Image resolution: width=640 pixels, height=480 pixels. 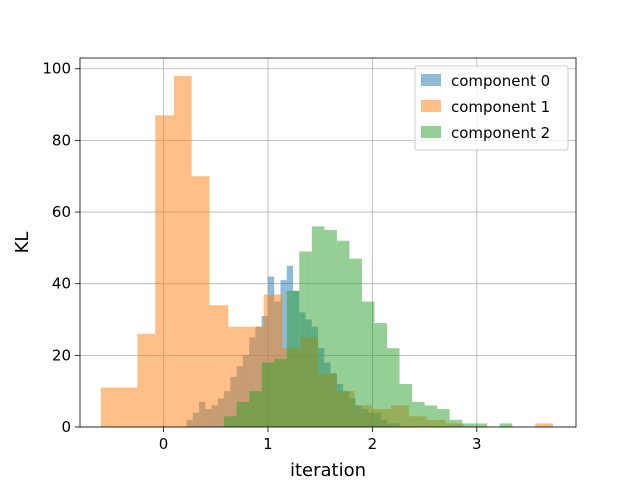 What do you see at coordinates (61, 284) in the screenshot?
I see `y-tick-label: 40` at bounding box center [61, 284].